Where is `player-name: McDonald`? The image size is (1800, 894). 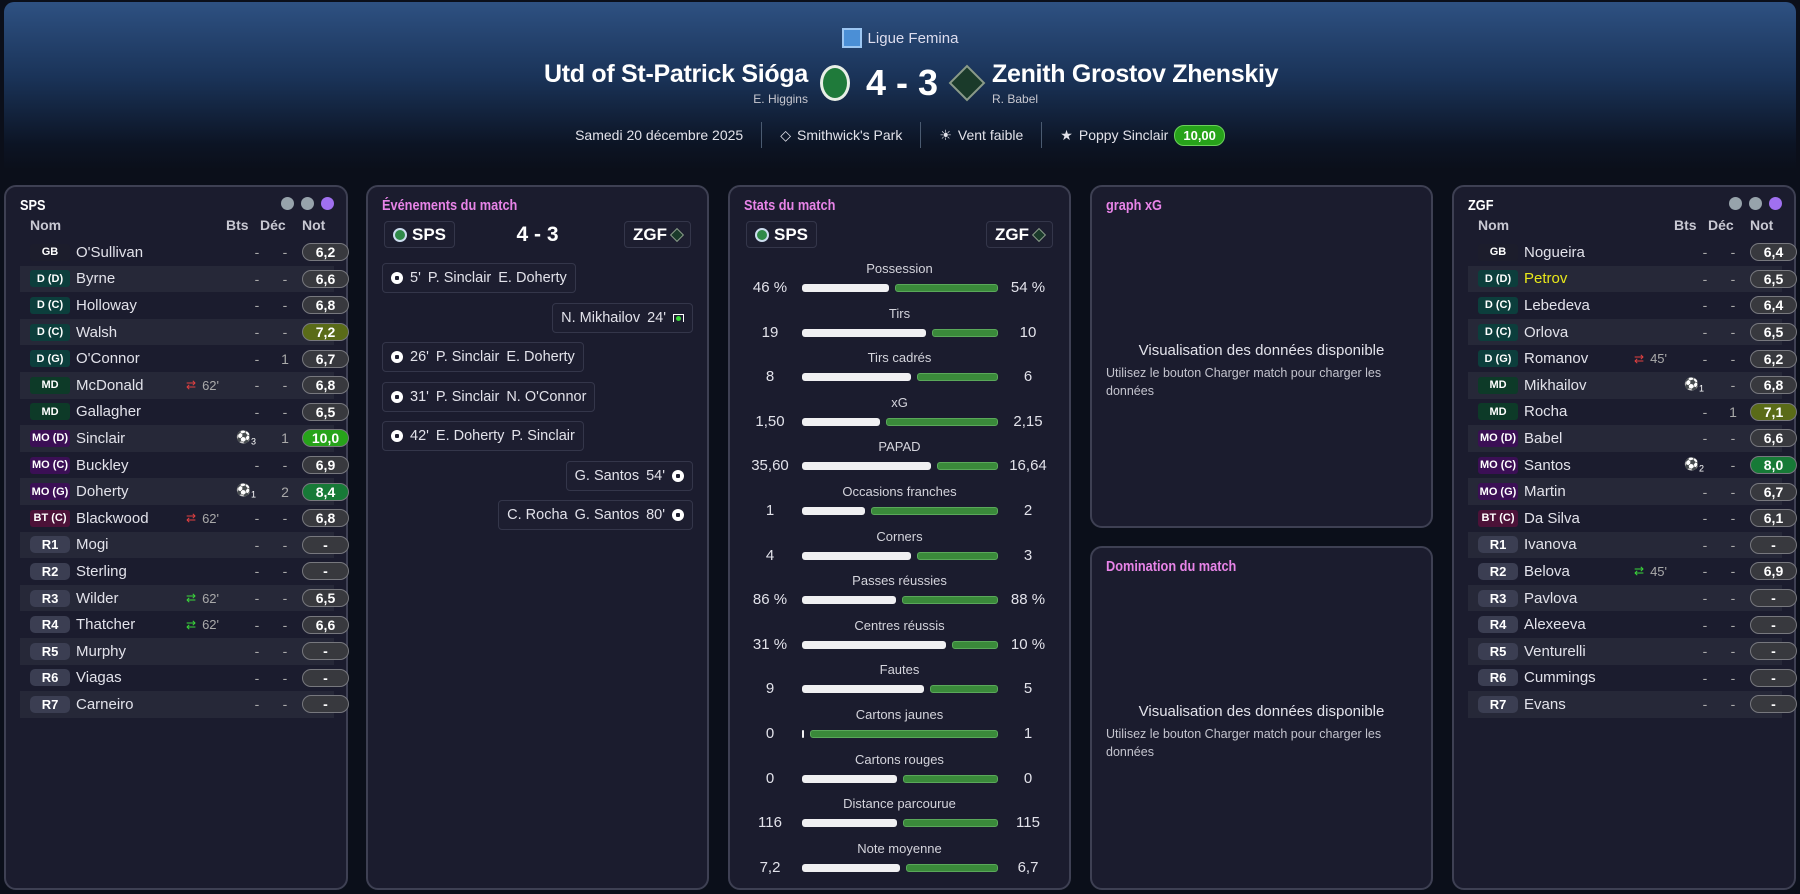 player-name: McDonald is located at coordinates (110, 385).